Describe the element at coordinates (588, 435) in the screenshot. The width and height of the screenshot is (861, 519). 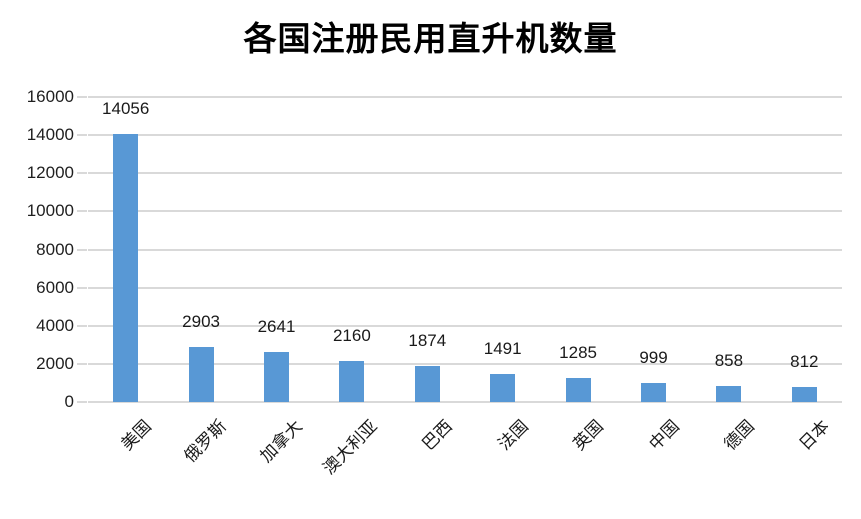
I see `x-axis-label: 英国` at that location.